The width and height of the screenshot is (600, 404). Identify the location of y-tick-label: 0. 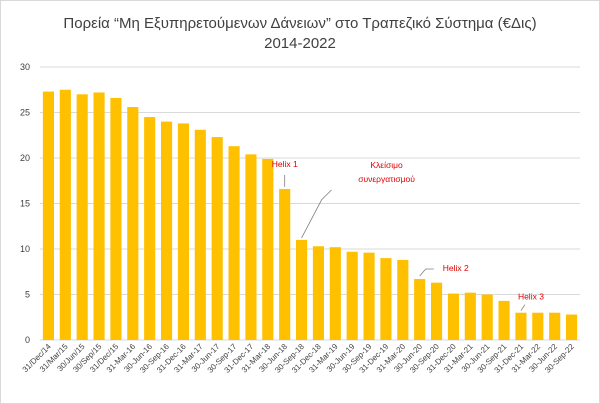
(27, 340).